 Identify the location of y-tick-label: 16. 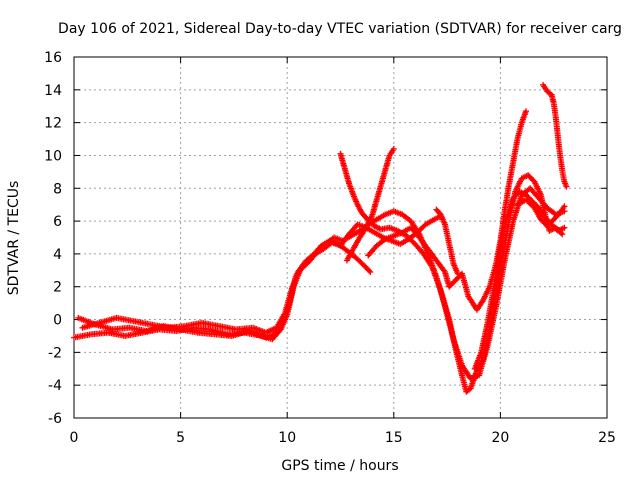
(53, 58).